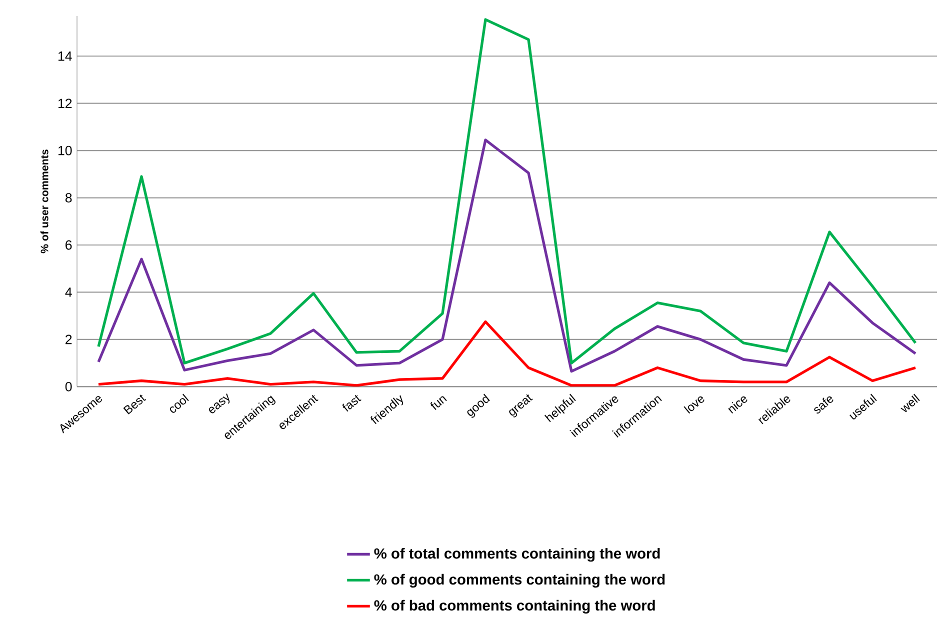 Image resolution: width=945 pixels, height=620 pixels. I want to click on line-series, so click(507, 353).